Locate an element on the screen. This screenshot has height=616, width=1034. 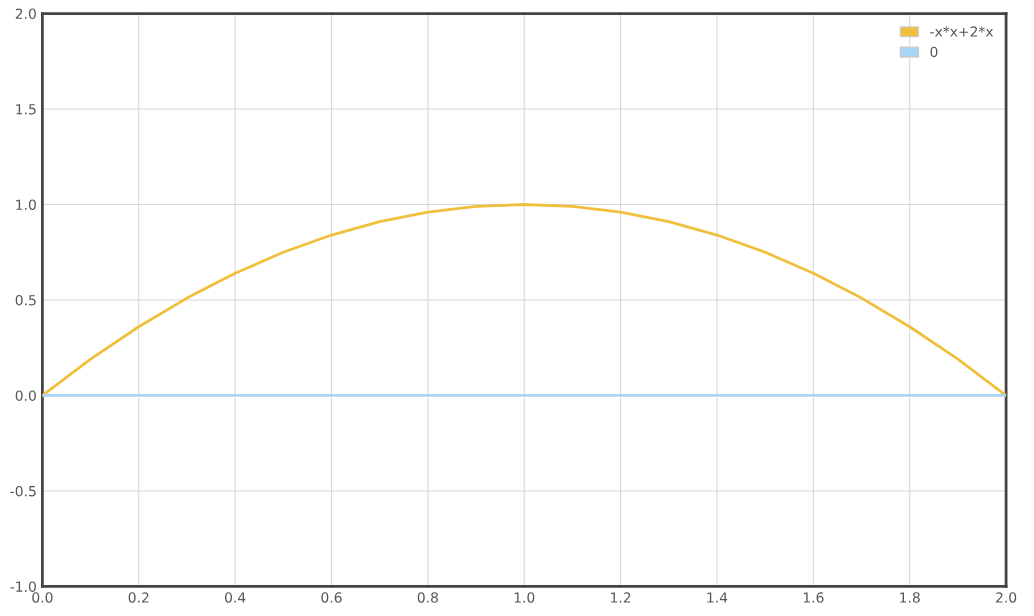
legend-label: 0 is located at coordinates (934, 52).